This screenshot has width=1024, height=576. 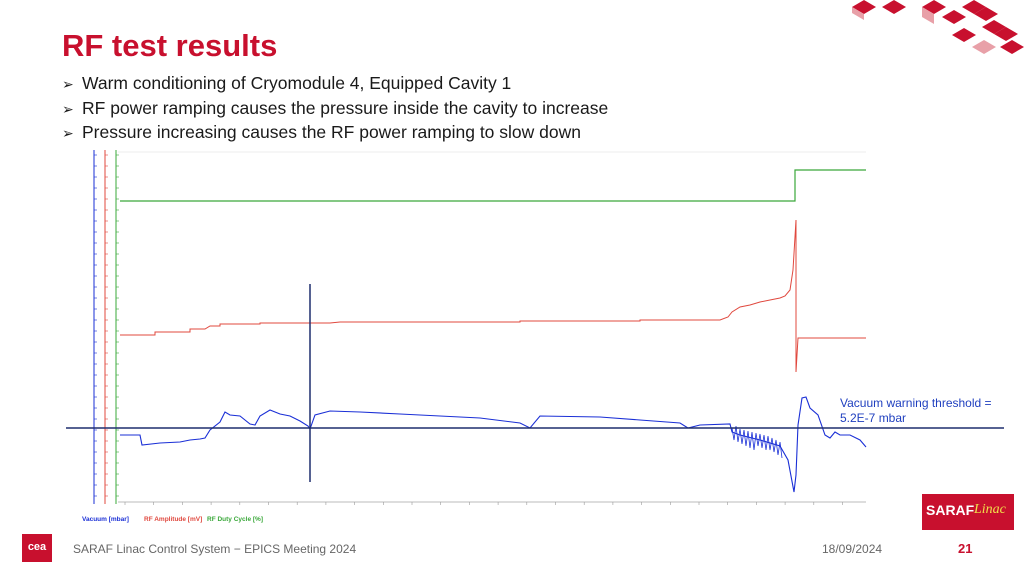 I want to click on footer-date: 18/09/2024, so click(x=852, y=549).